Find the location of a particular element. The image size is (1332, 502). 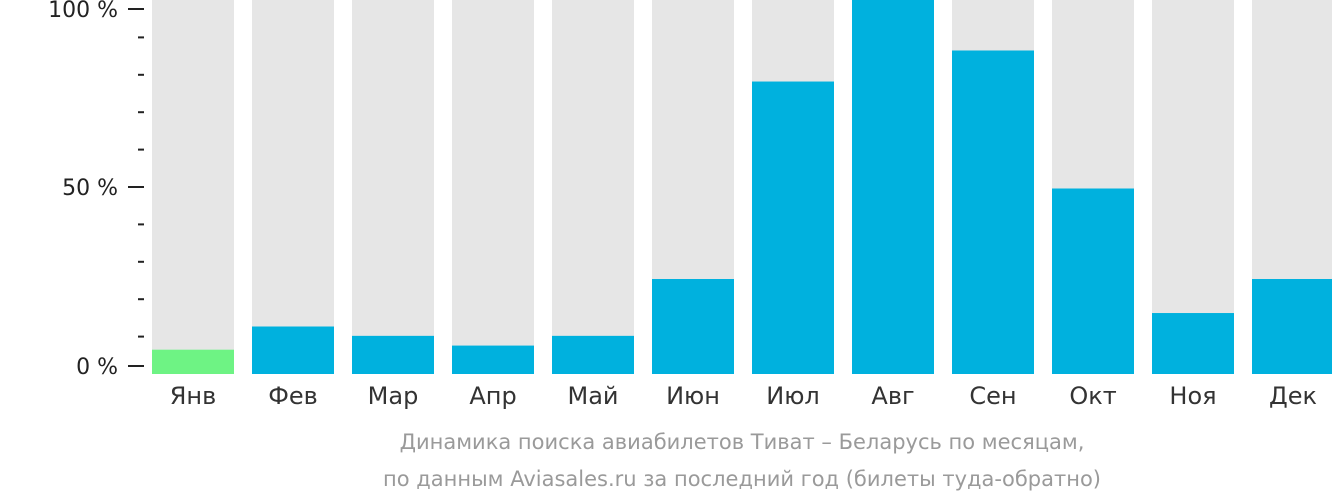

x-tick-label: Мар is located at coordinates (393, 396).